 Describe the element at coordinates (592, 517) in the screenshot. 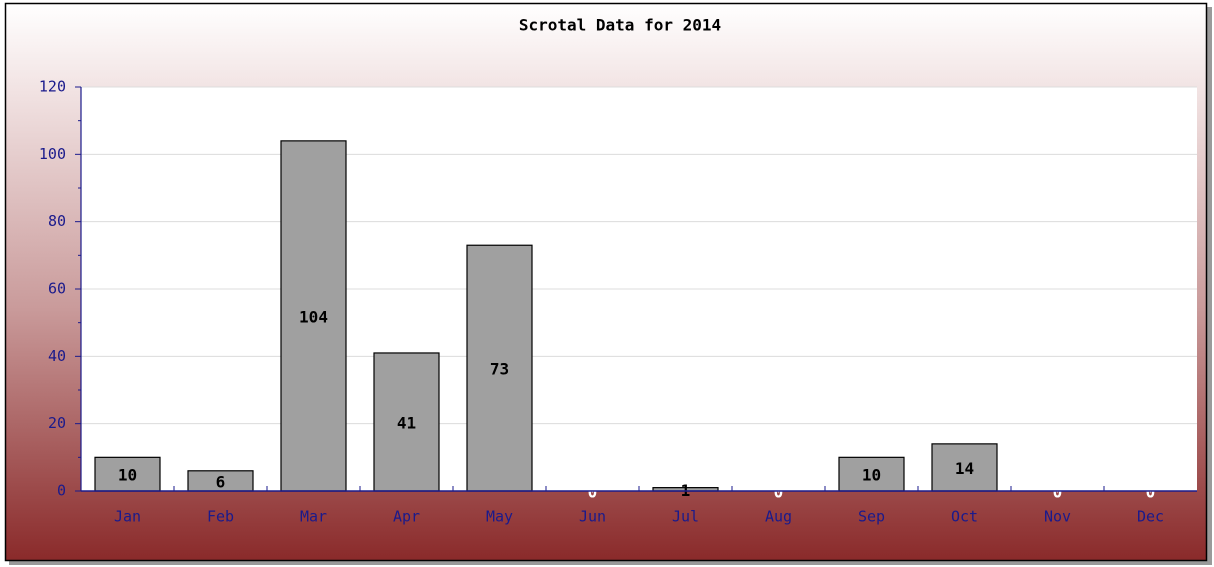

I see `x-tick-label: Jun` at that location.